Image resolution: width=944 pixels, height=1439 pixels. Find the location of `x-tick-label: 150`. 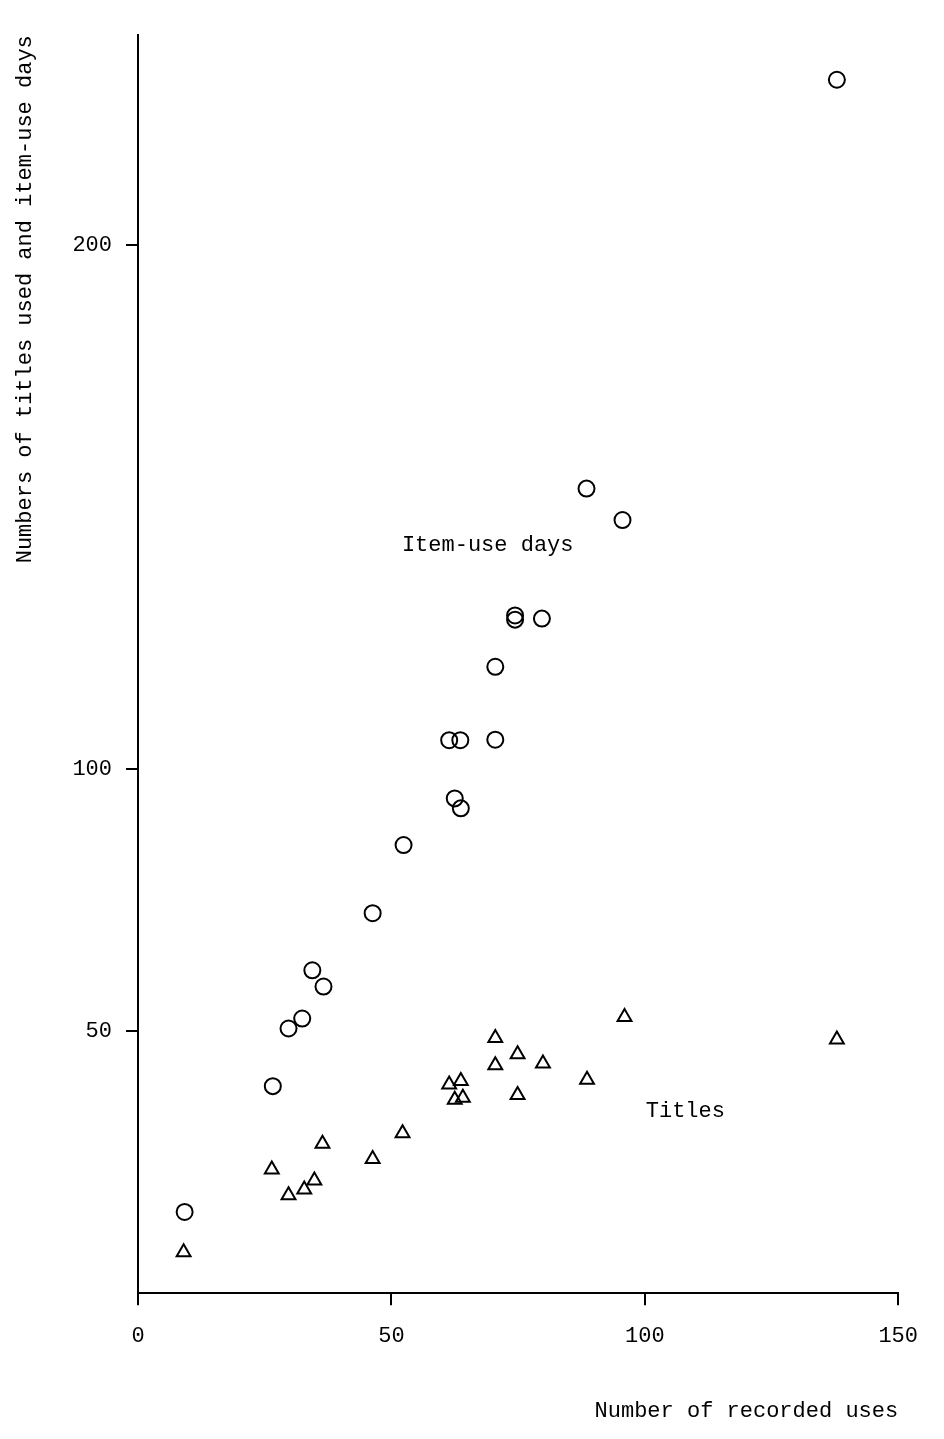

x-tick-label: 150 is located at coordinates (898, 1337).